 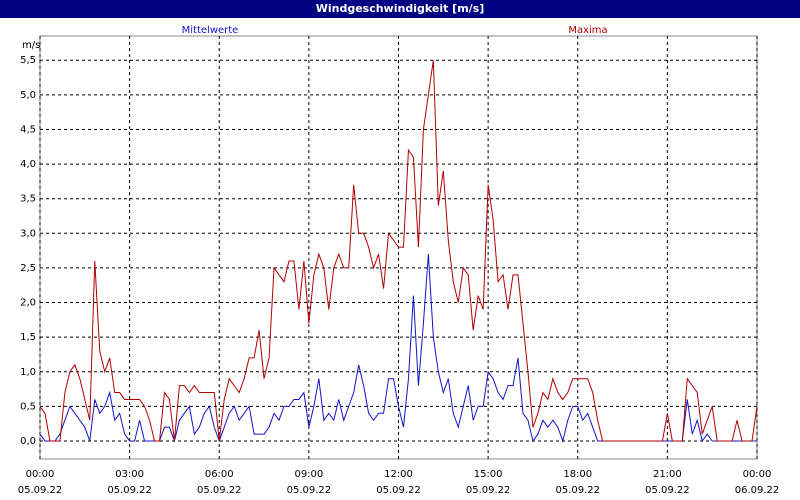 What do you see at coordinates (129, 482) in the screenshot?
I see `x-tick-label: 03:00 05.09.22` at bounding box center [129, 482].